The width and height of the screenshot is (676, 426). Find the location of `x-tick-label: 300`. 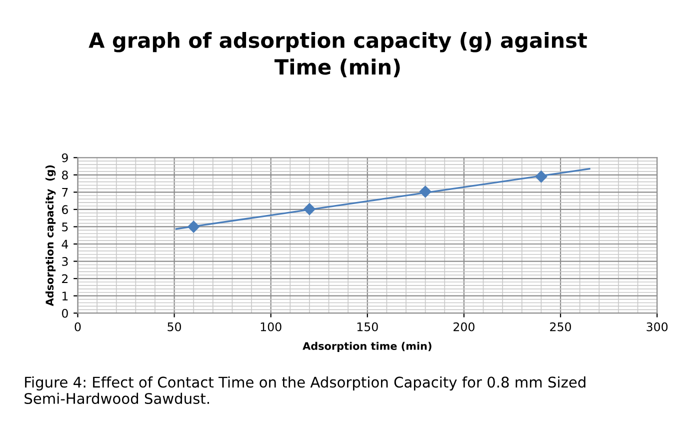

x-tick-label: 300 is located at coordinates (657, 327).